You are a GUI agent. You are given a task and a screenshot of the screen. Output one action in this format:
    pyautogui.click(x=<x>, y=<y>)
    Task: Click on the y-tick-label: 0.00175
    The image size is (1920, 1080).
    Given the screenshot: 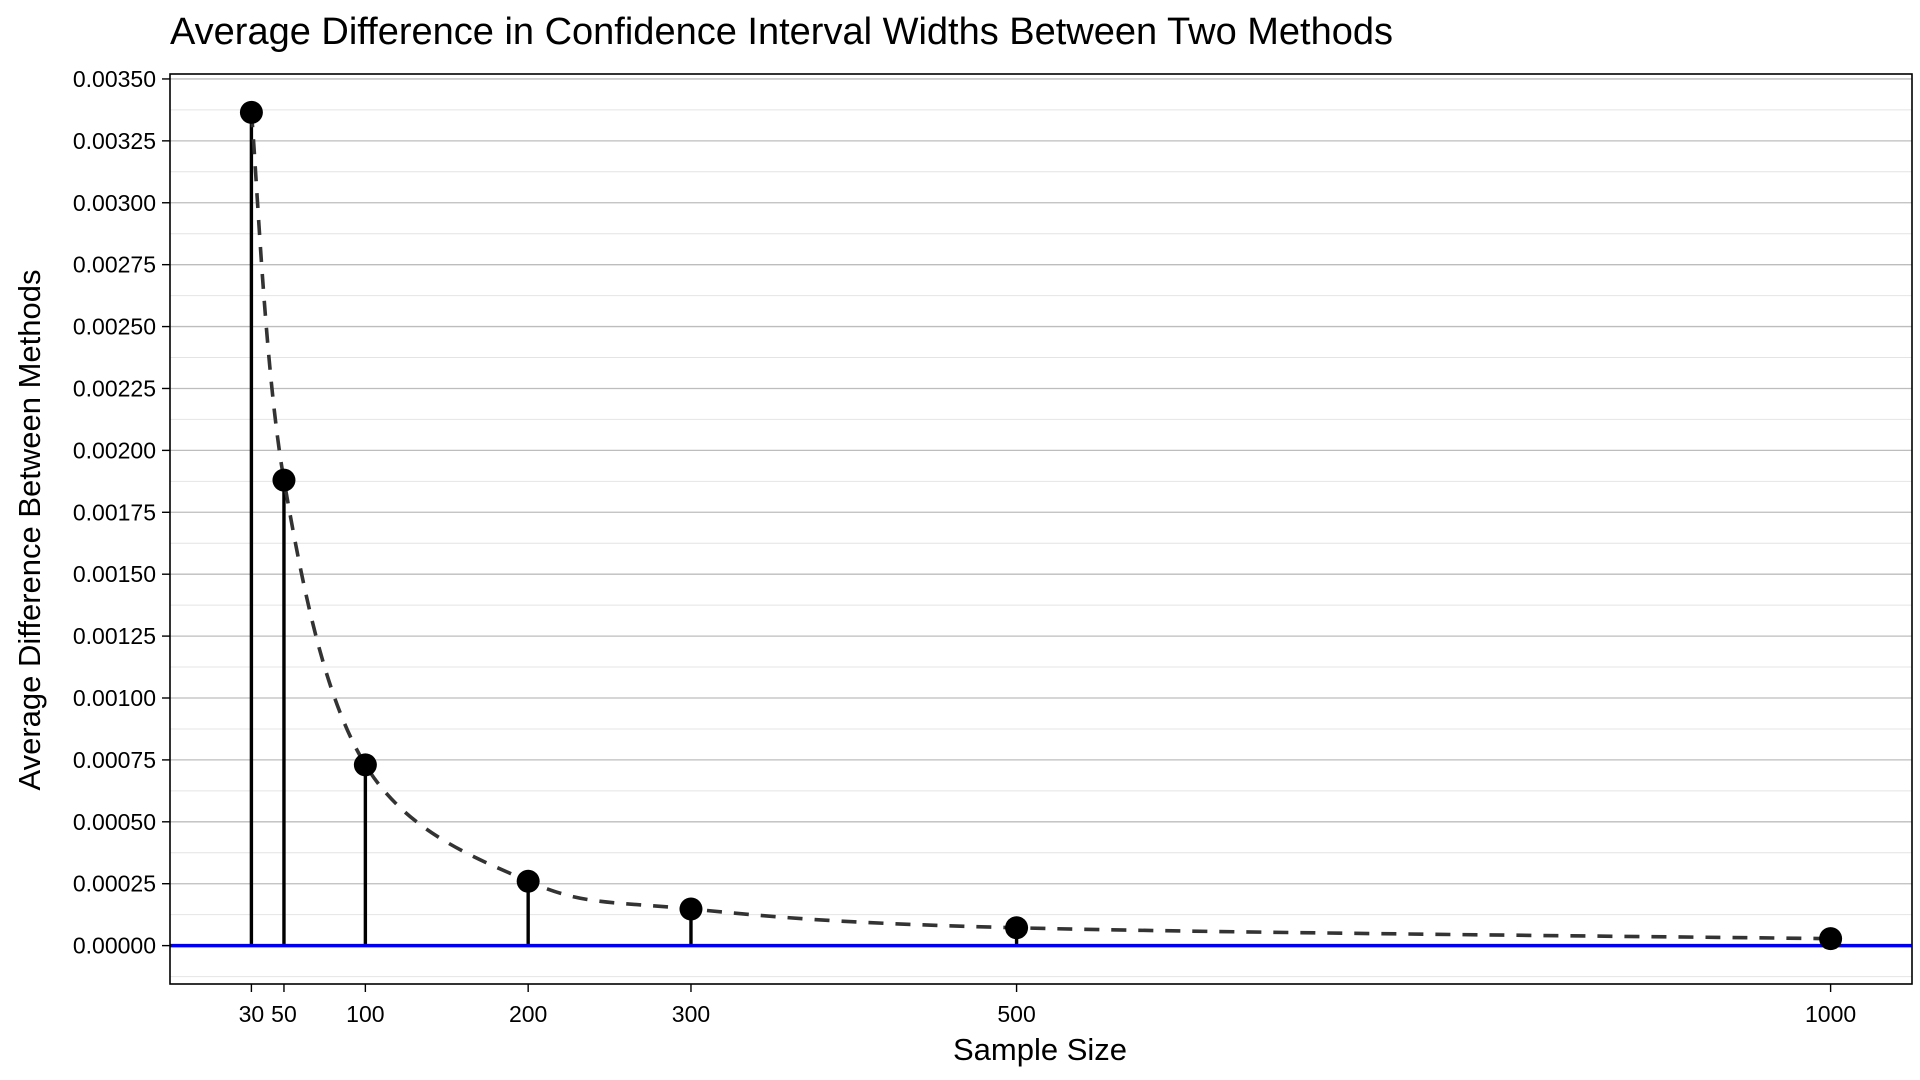 What is the action you would take?
    pyautogui.click(x=114, y=512)
    